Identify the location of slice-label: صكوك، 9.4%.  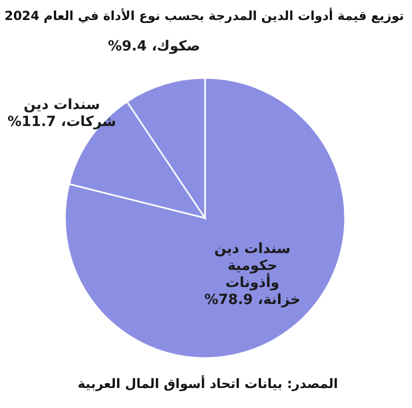
(154, 46).